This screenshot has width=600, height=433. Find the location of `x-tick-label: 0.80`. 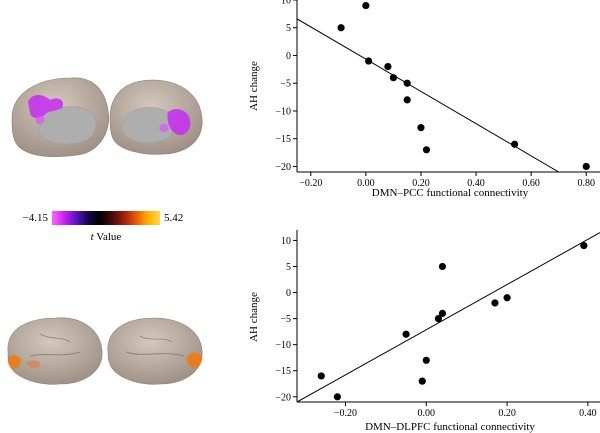

x-tick-label: 0.80 is located at coordinates (586, 183).